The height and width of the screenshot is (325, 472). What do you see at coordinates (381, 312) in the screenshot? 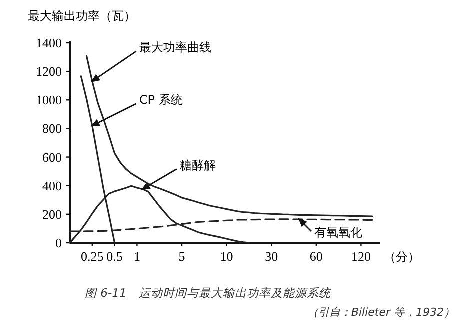
I see `text: （引自：Bilieter 等，1932）` at bounding box center [381, 312].